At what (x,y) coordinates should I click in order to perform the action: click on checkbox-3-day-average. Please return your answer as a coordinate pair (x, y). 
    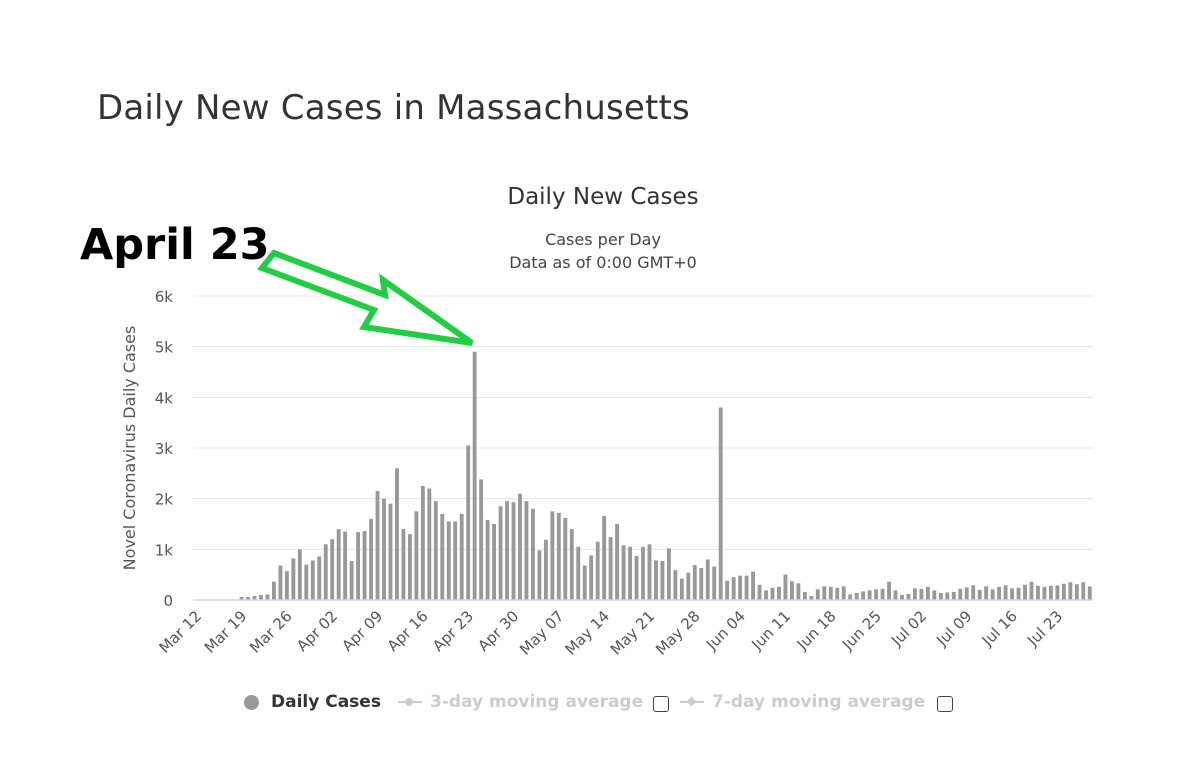
    Looking at the image, I should click on (661, 704).